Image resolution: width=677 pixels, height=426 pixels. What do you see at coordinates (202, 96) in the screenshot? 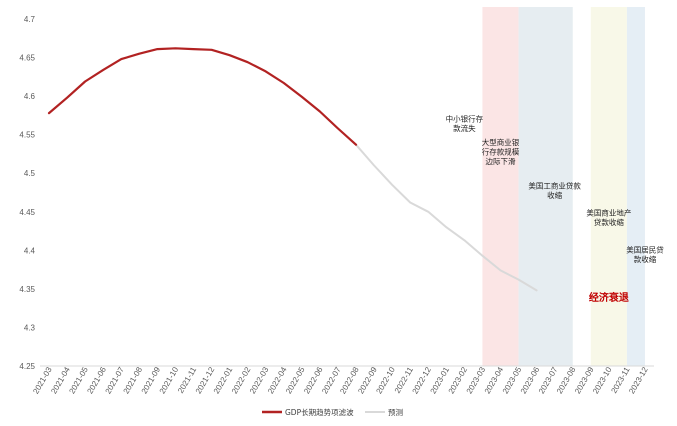
I see `series-line-gdp-trend` at bounding box center [202, 96].